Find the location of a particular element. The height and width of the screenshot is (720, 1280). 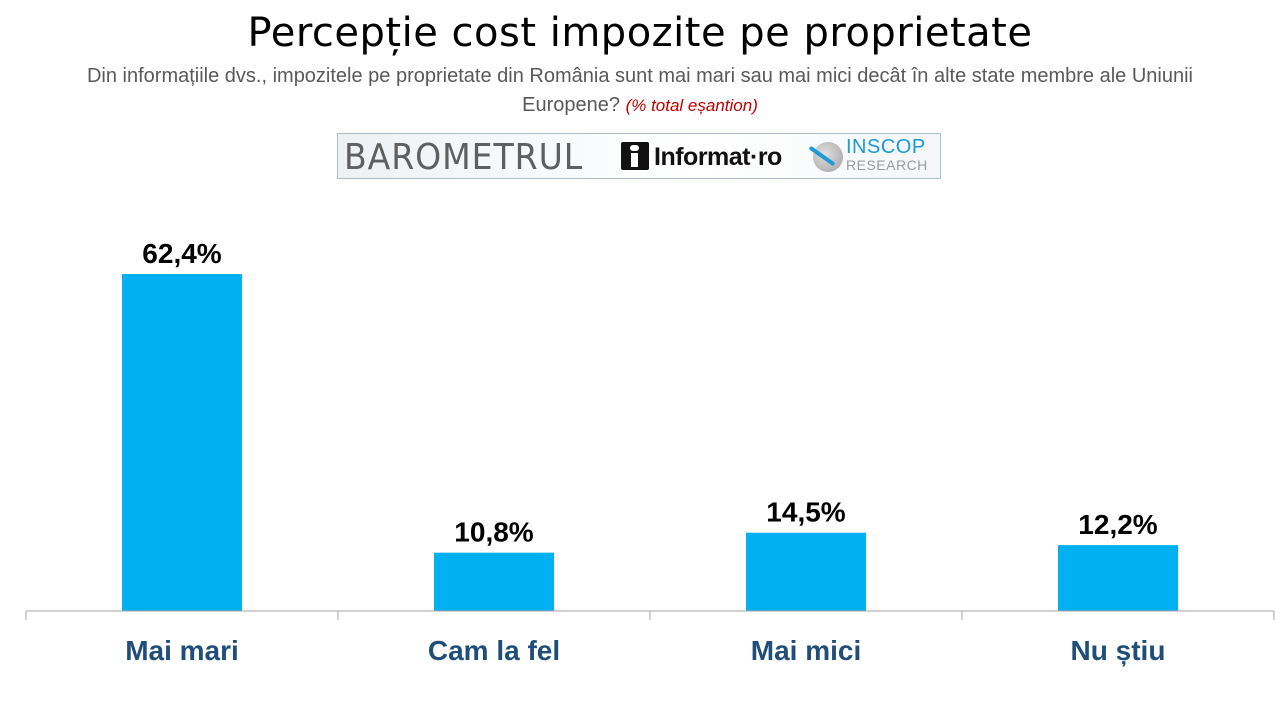

value-label: 10,8% is located at coordinates (493, 532).